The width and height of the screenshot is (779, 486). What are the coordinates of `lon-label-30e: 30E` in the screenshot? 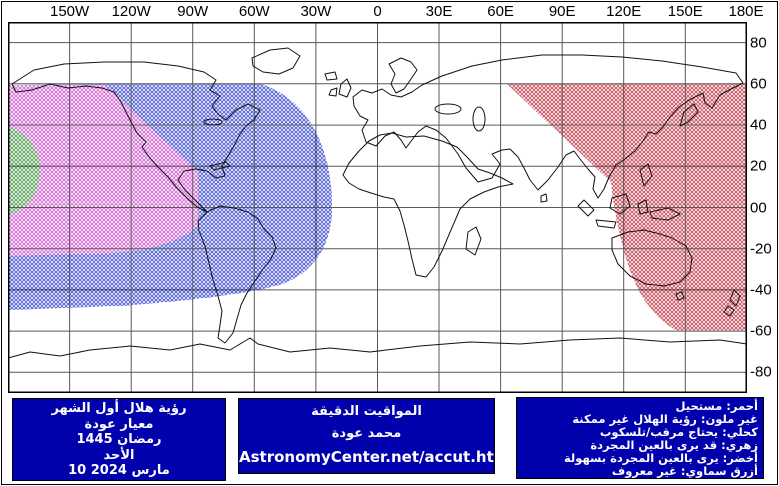 It's located at (439, 11).